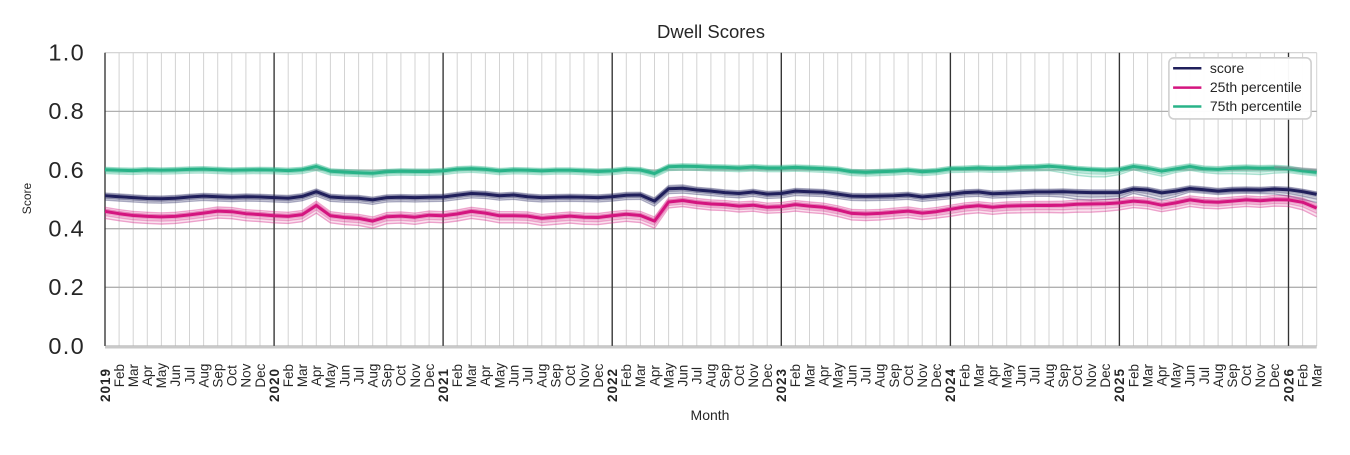  What do you see at coordinates (1119, 385) in the screenshot?
I see `svg-text: 2025` at bounding box center [1119, 385].